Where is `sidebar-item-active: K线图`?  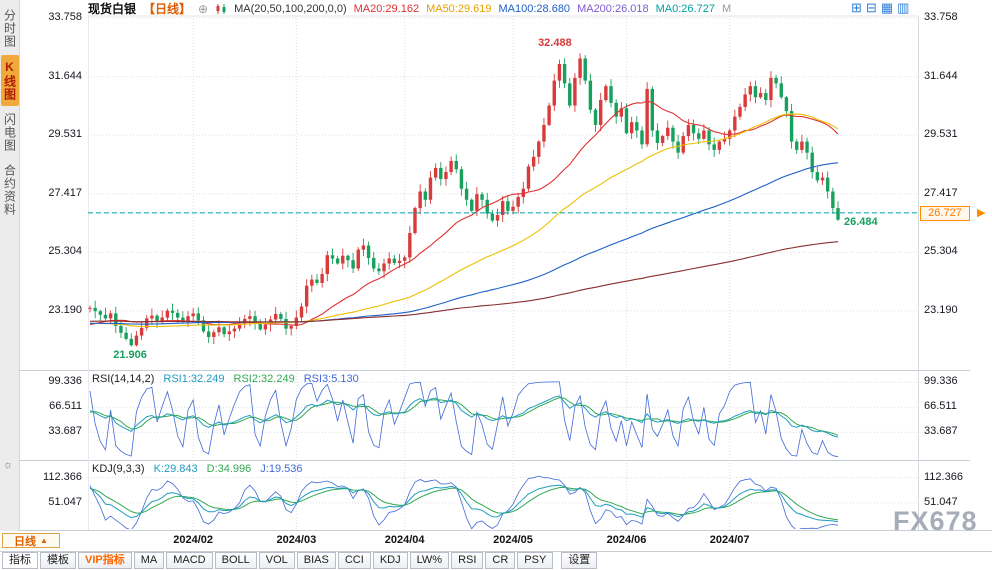
sidebar-item-active: K线图 is located at coordinates (9, 80).